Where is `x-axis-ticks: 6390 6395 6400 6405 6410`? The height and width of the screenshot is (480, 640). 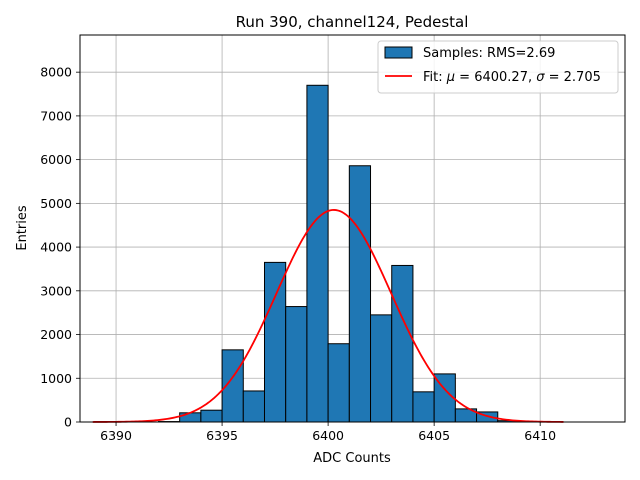 x-axis-ticks: 6390 6395 6400 6405 6410 is located at coordinates (328, 432).